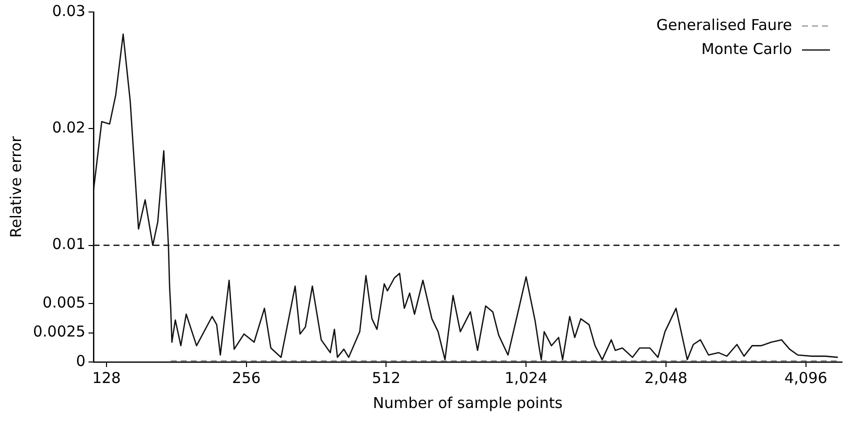 This screenshot has height=421, width=846. What do you see at coordinates (666, 377) in the screenshot?
I see `x-tick-label: 2,048` at bounding box center [666, 377].